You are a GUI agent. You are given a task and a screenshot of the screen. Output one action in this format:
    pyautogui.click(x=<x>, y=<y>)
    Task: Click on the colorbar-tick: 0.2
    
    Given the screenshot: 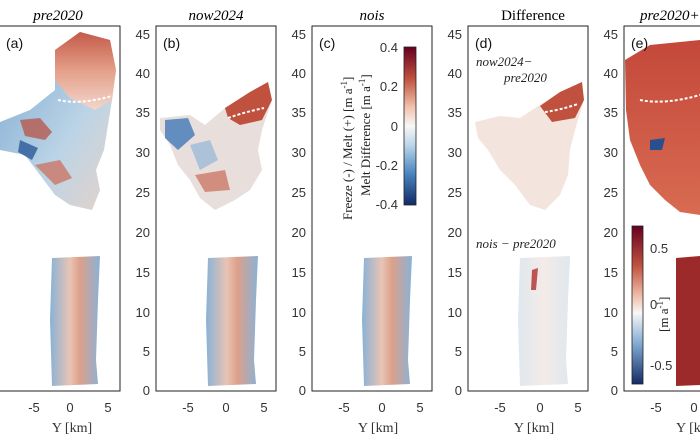 What is the action you would take?
    pyautogui.click(x=389, y=86)
    